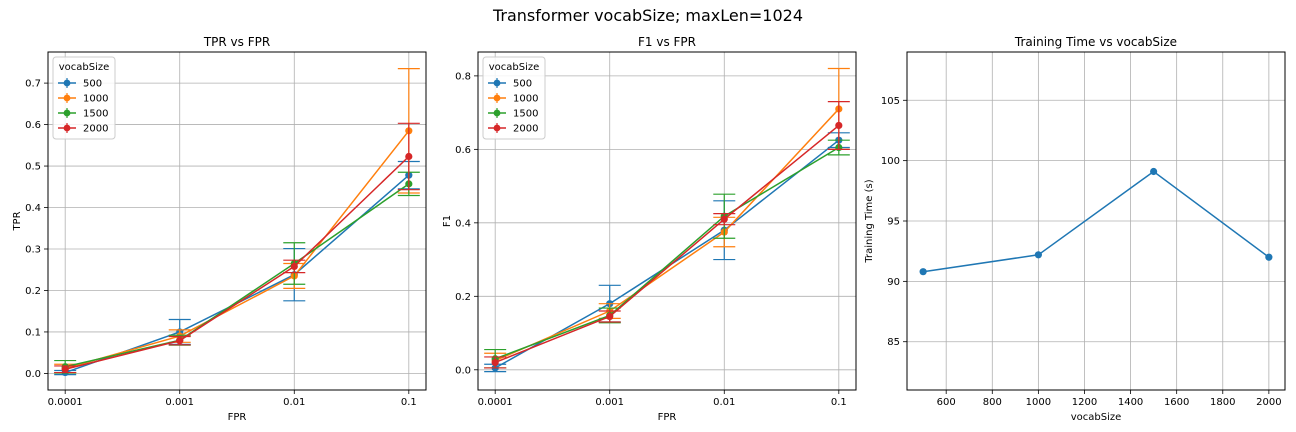 Image resolution: width=1296 pixels, height=432 pixels. What do you see at coordinates (1096, 417) in the screenshot?
I see `x-axis-label: vocabSize` at bounding box center [1096, 417].